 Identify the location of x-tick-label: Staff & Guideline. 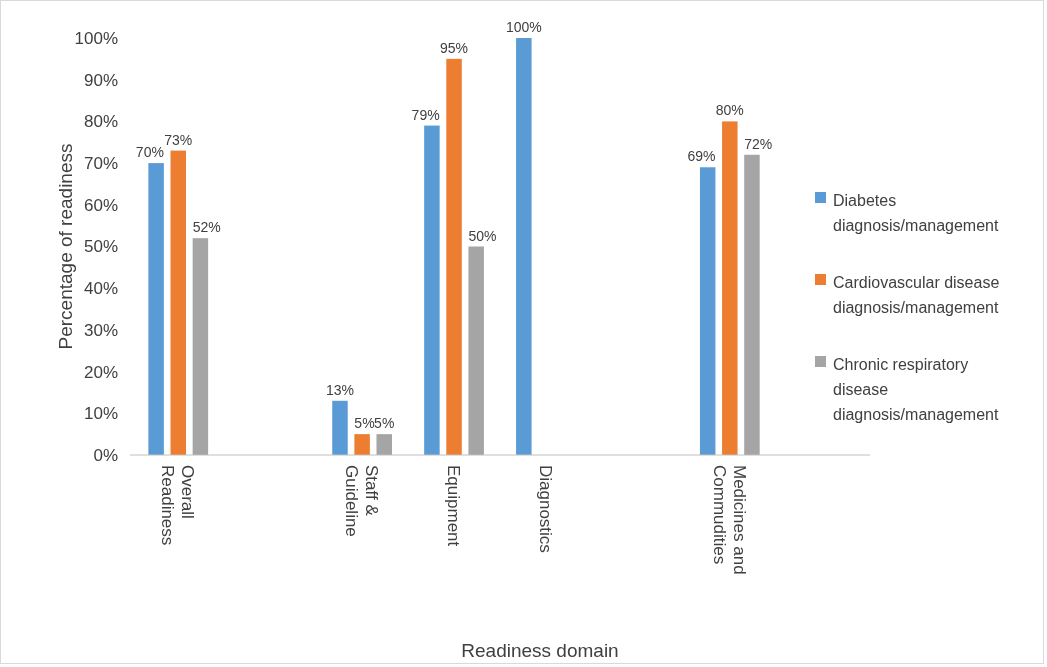
(362, 501).